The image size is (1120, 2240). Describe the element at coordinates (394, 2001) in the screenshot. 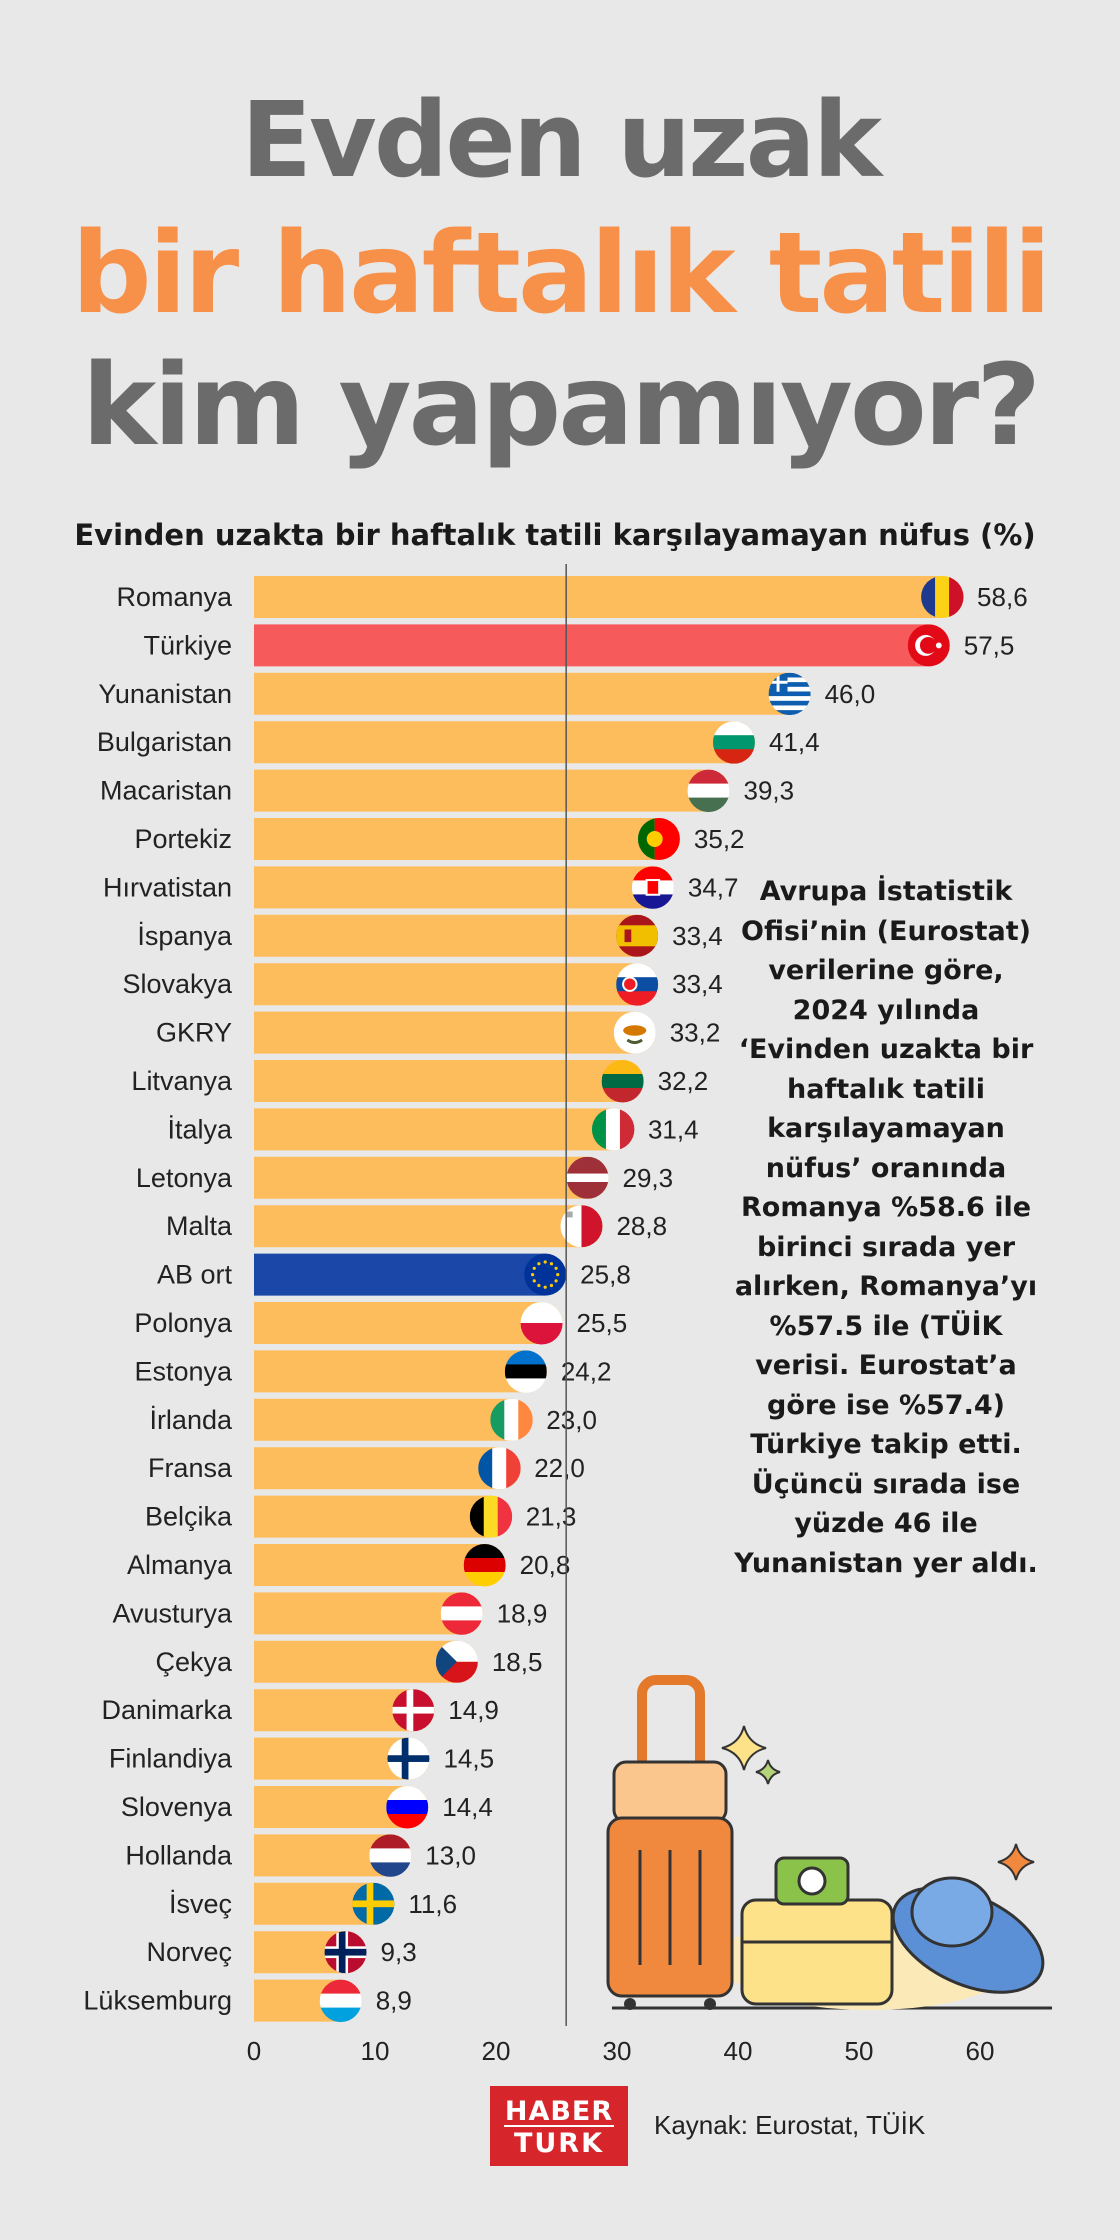

I see `value-label: 8,9` at that location.